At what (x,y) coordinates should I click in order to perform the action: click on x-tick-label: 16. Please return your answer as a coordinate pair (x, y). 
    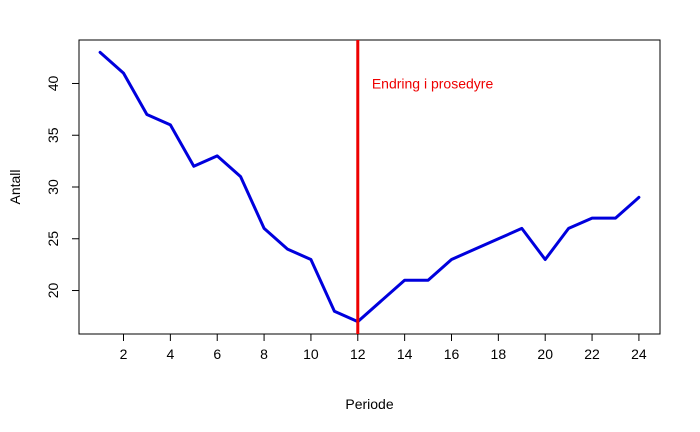
    Looking at the image, I should click on (452, 354).